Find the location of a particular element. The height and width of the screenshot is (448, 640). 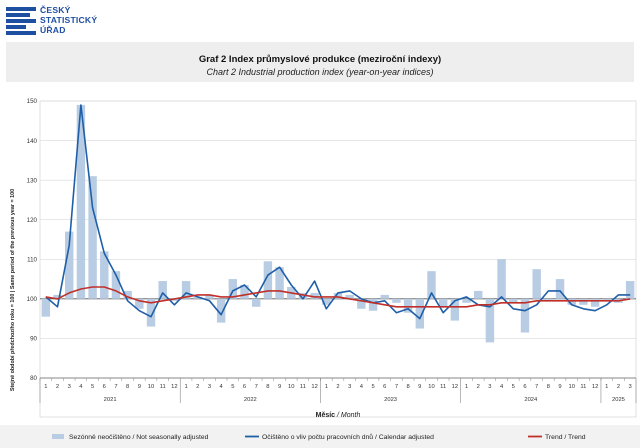

legend-swatch-bar is located at coordinates (58, 436).